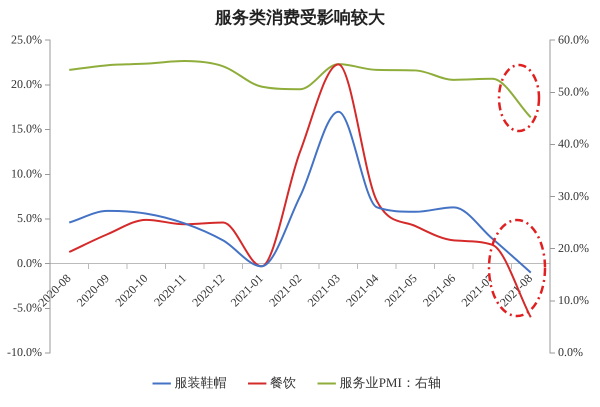 This screenshot has width=600, height=407. I want to click on legend-label: 服装鞋帽, so click(200, 382).